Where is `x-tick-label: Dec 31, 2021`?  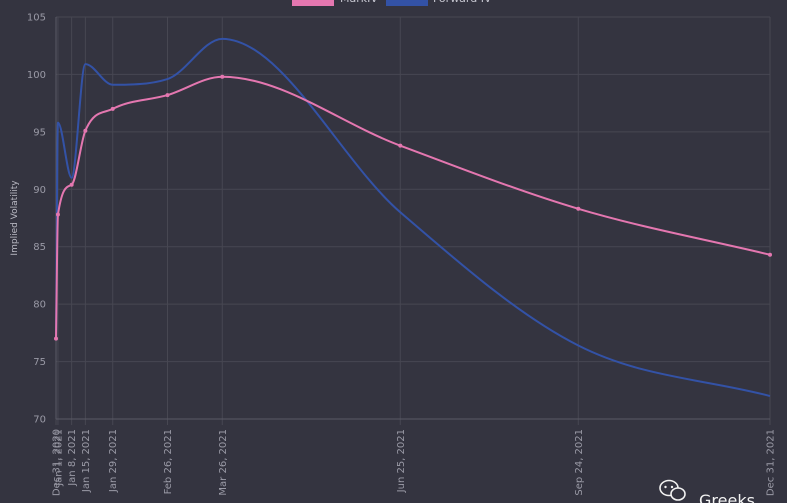 x-tick-label: Dec 31, 2021 is located at coordinates (771, 462).